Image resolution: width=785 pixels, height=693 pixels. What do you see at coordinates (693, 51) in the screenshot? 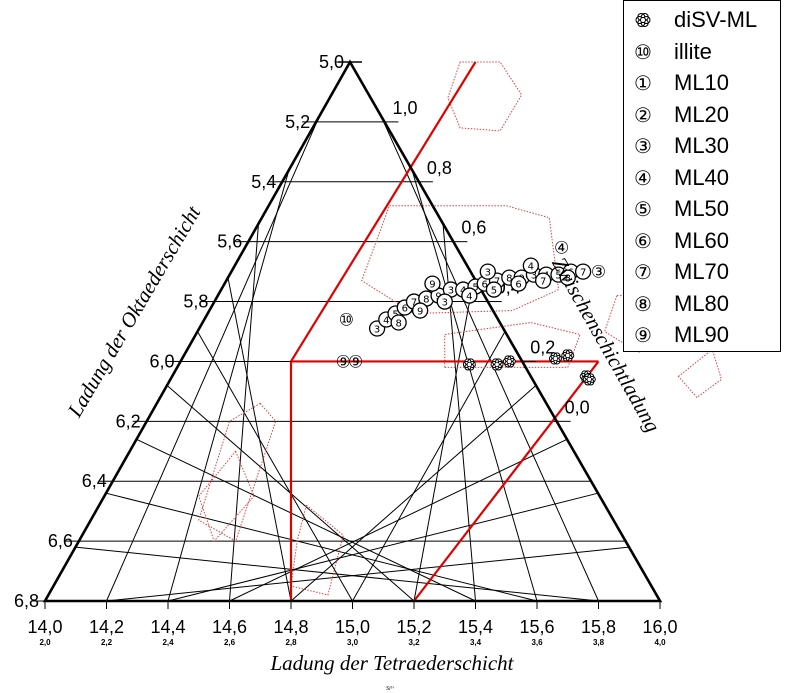
I see `legend-label: illite` at bounding box center [693, 51].